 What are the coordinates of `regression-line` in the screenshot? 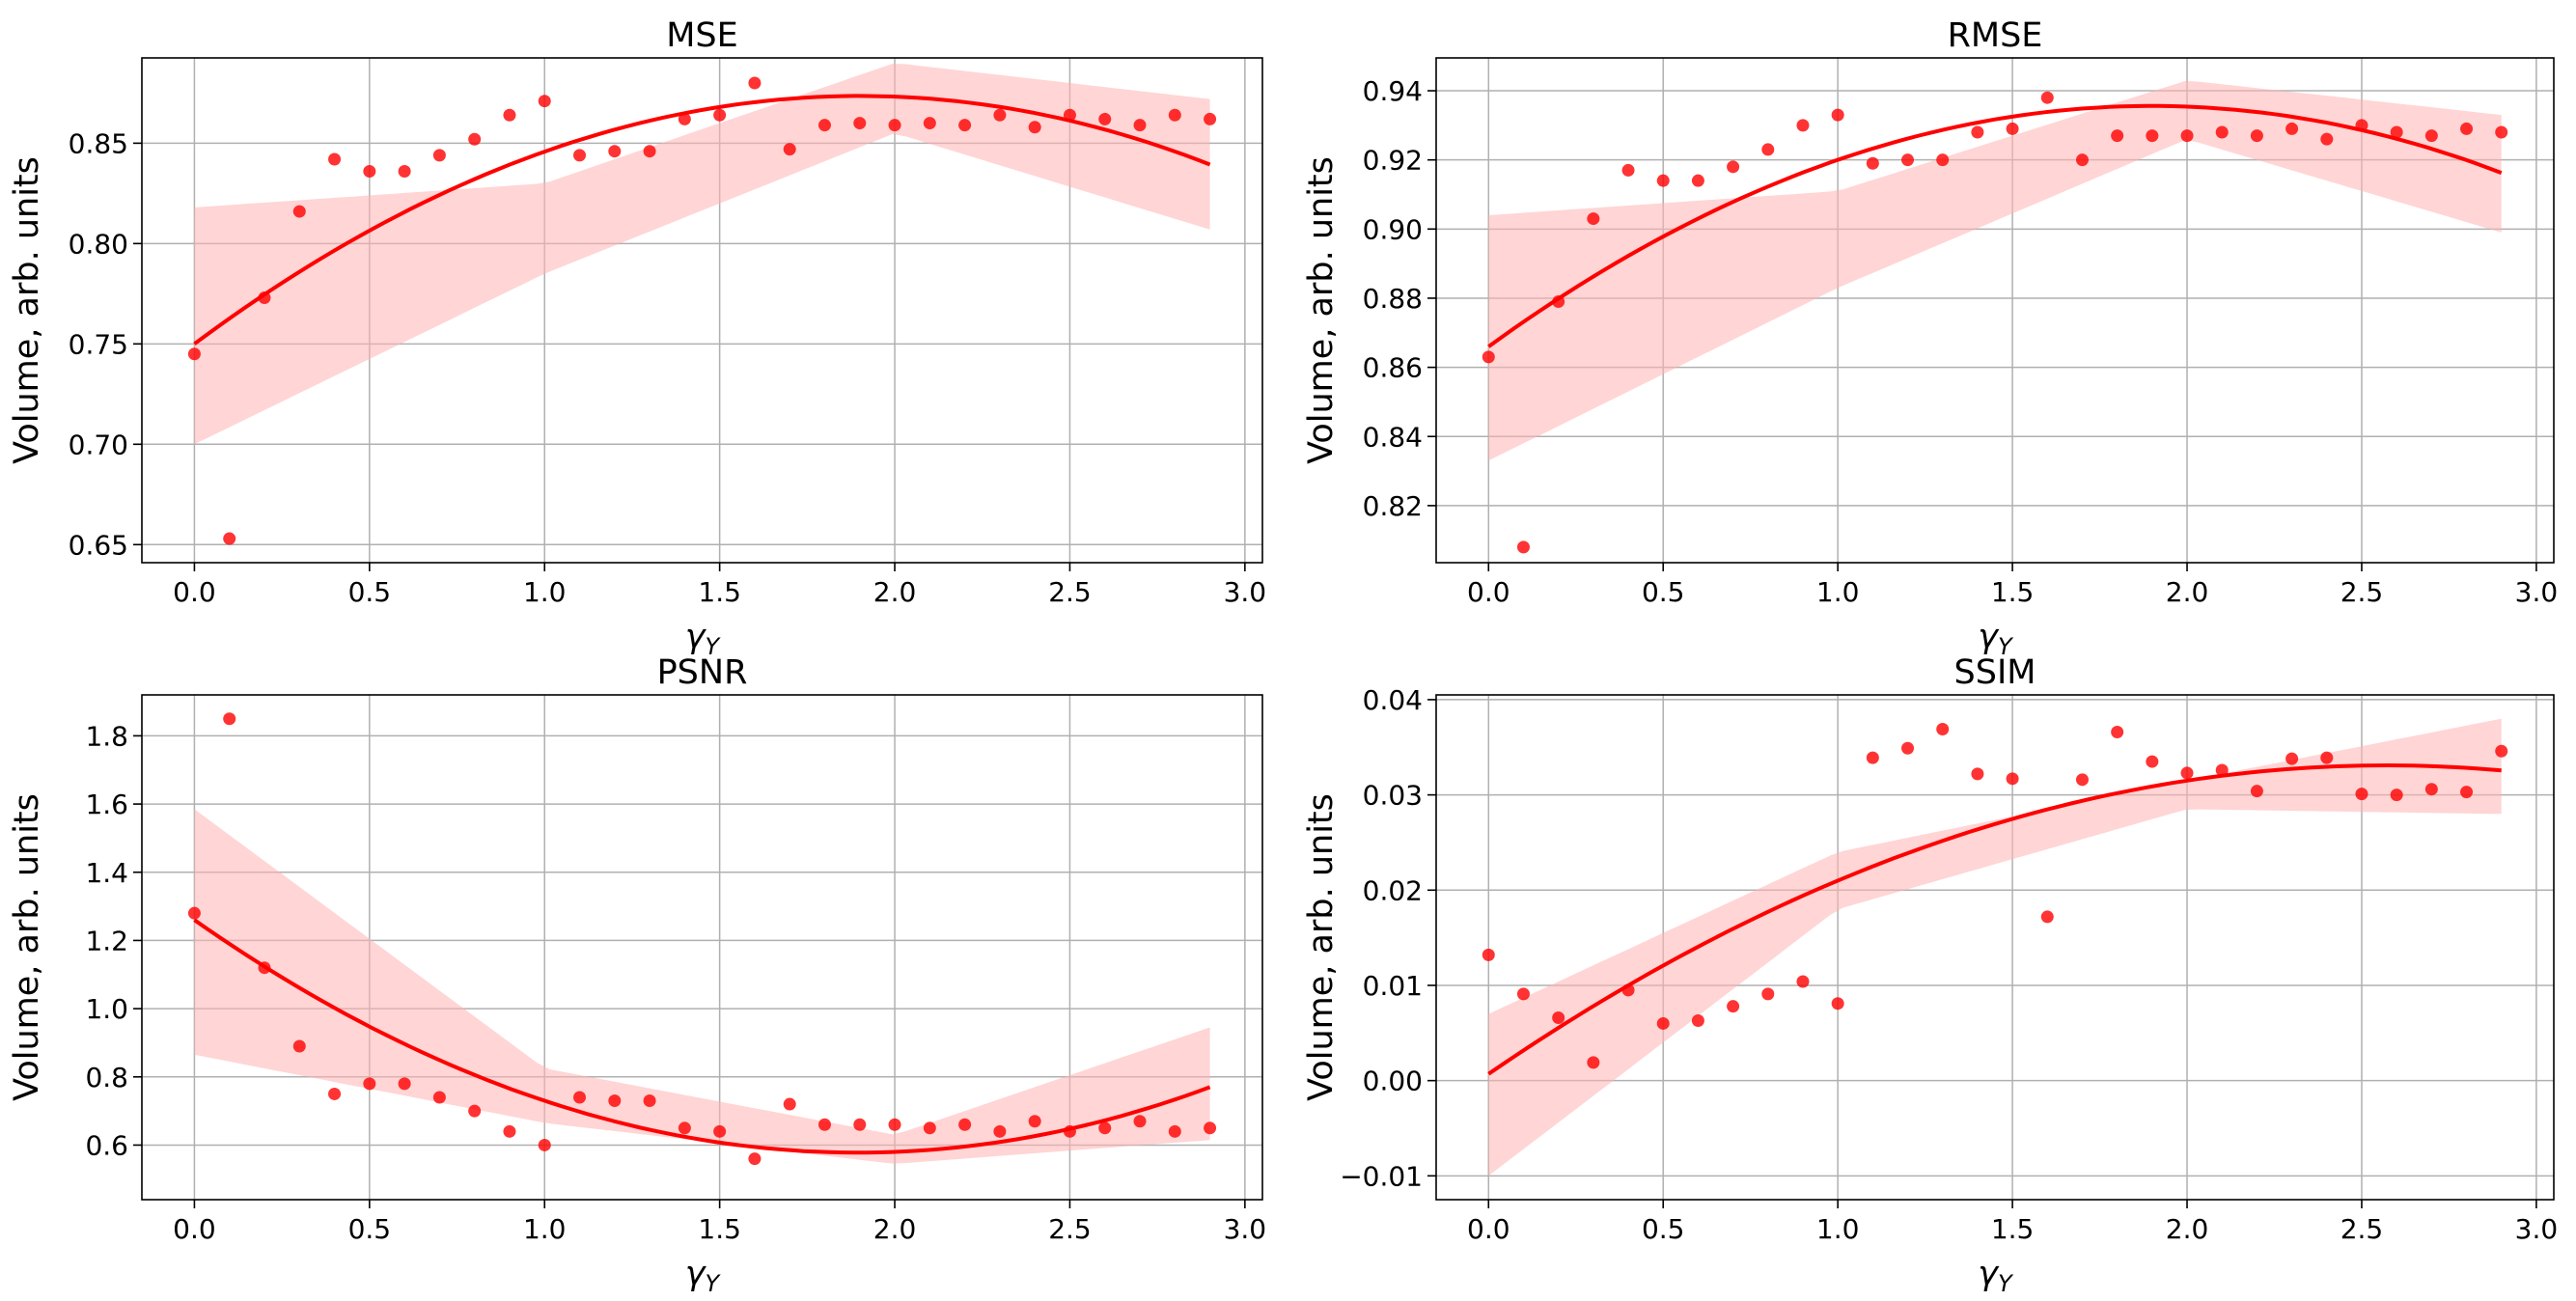 It's located at (702, 220).